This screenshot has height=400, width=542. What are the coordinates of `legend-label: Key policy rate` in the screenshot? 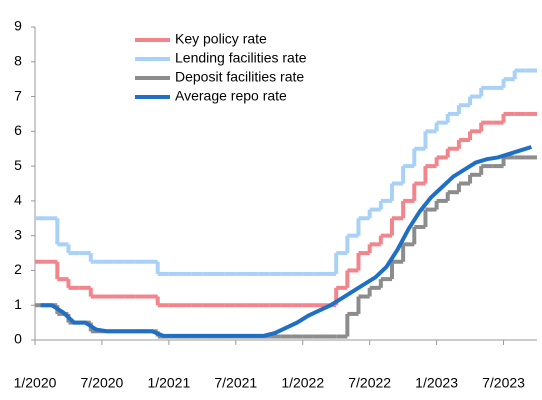 It's located at (221, 39).